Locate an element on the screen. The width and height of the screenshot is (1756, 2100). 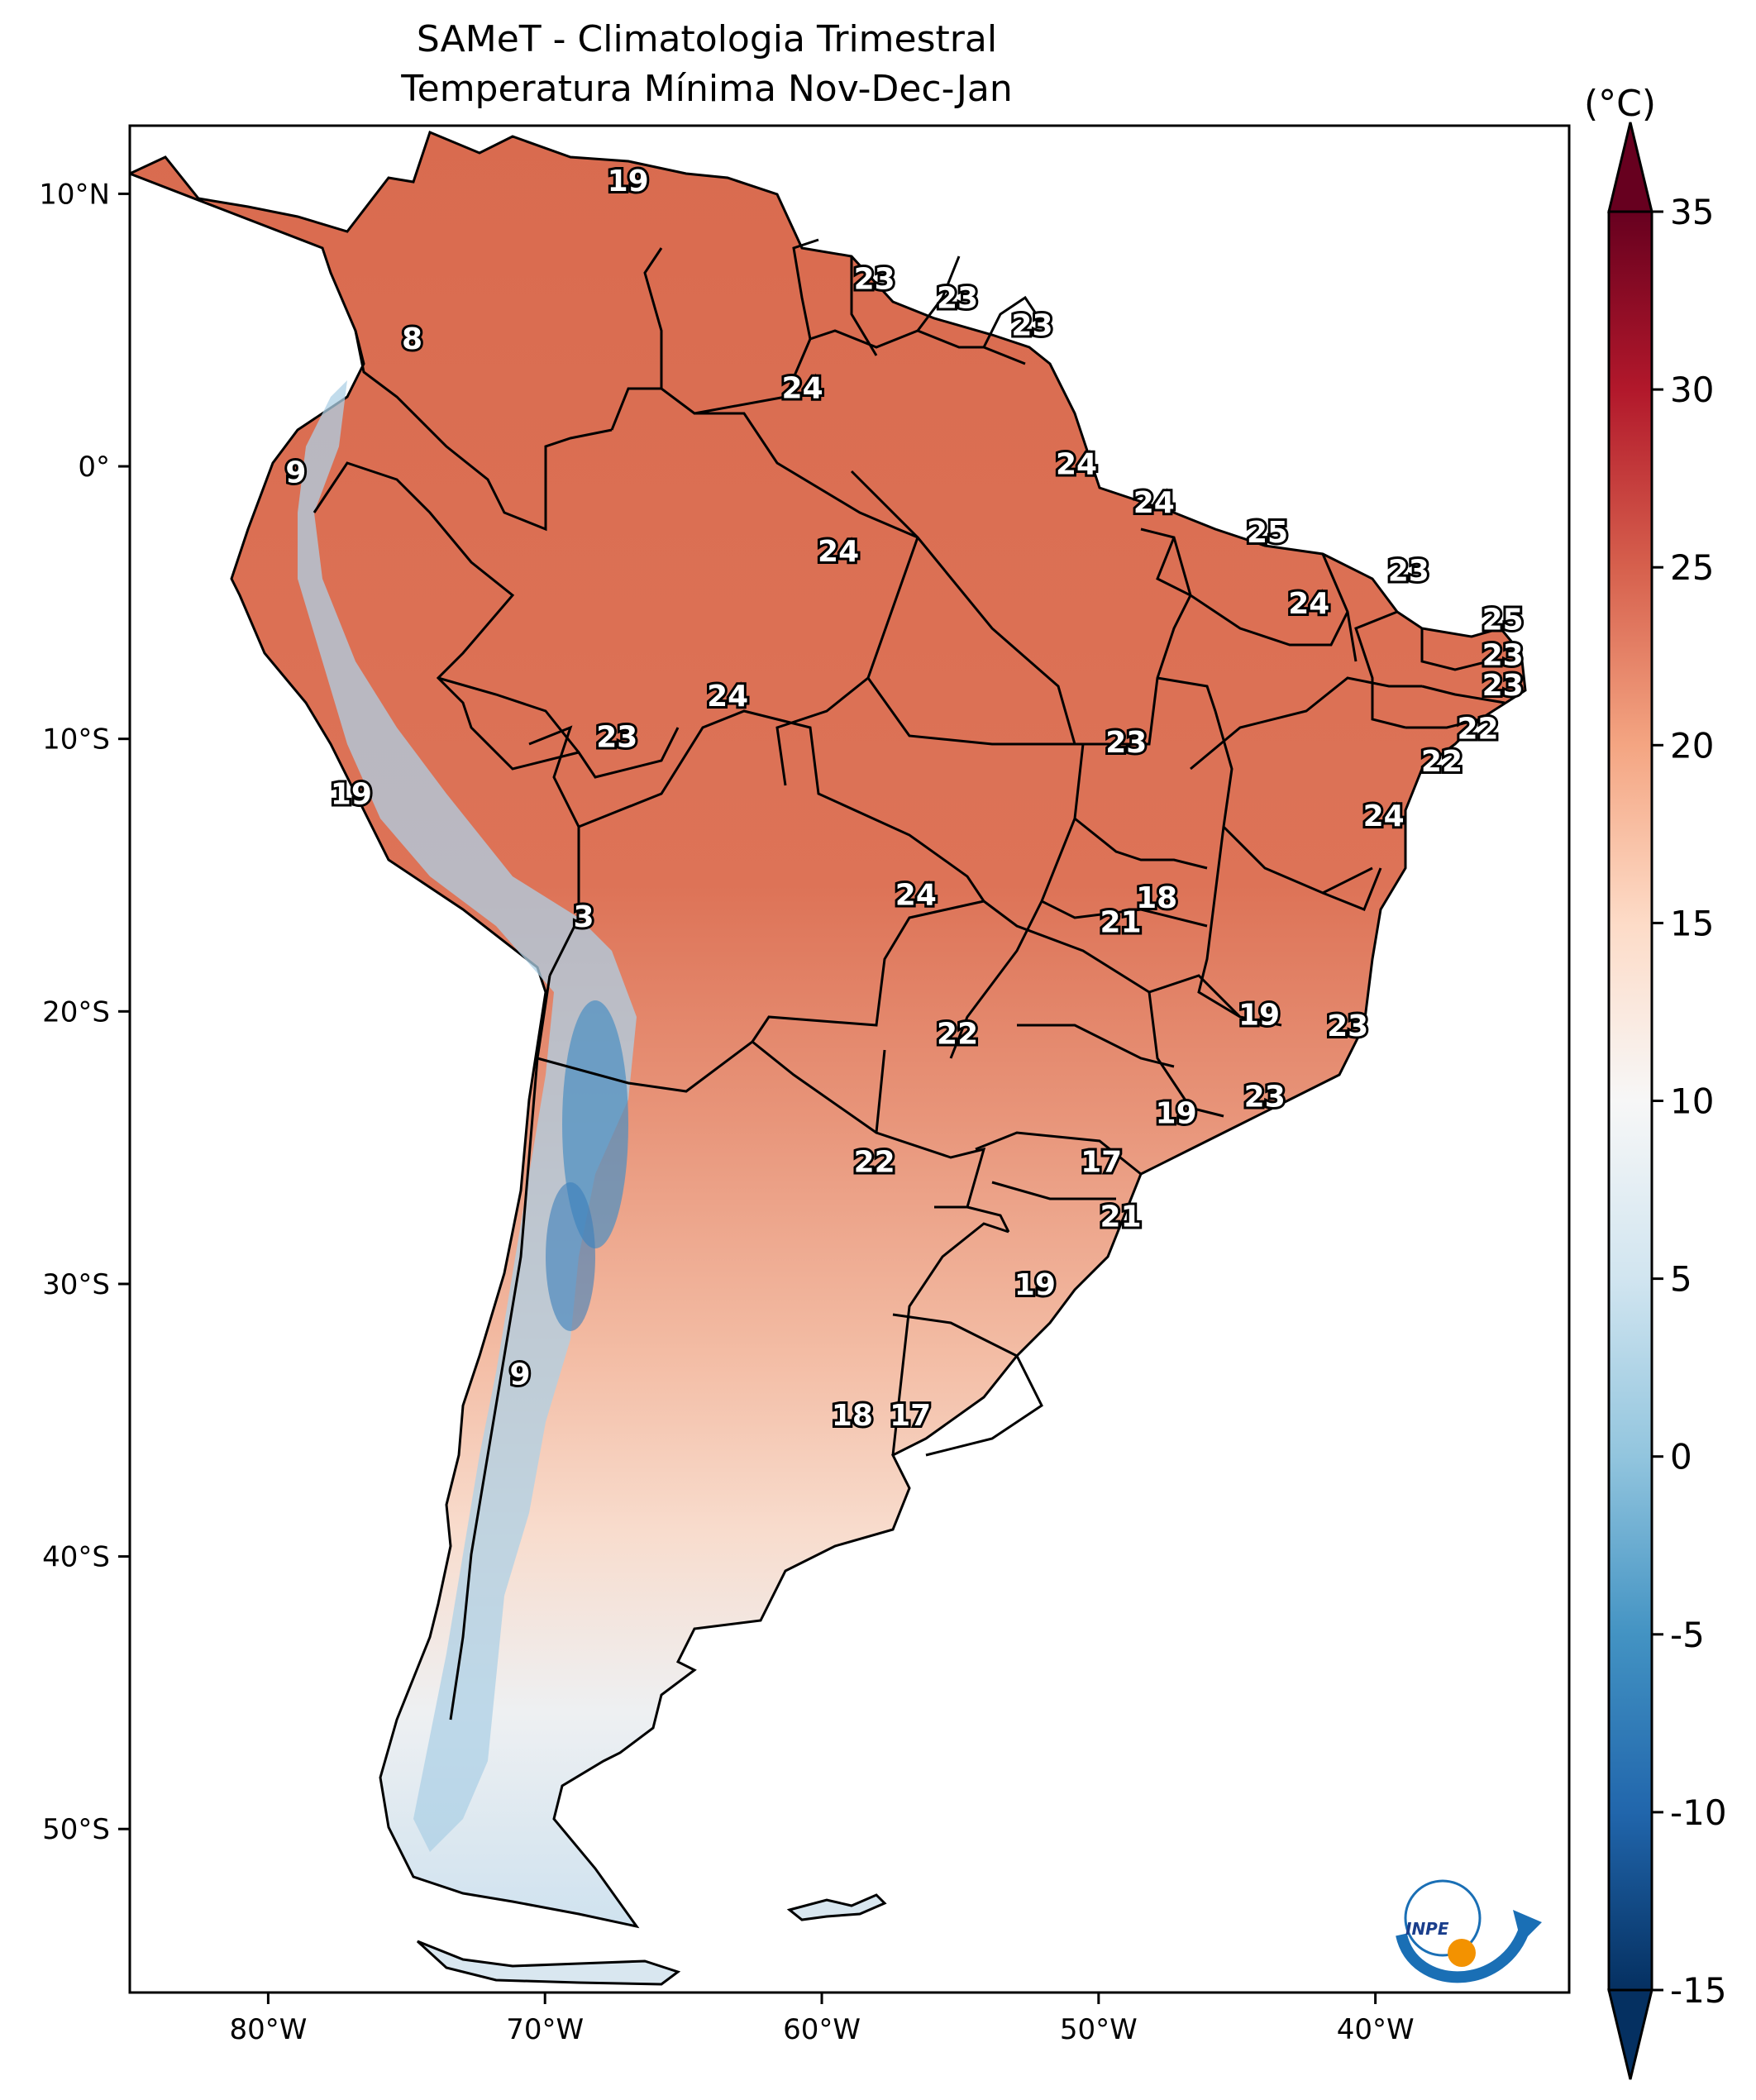
logo-text: INPE is located at coordinates (1427, 1929).